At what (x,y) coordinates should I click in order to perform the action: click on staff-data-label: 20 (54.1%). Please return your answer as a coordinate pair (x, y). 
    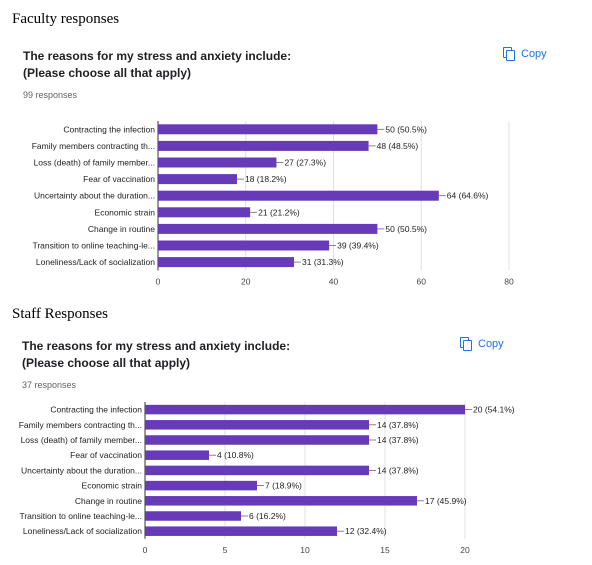
    Looking at the image, I should click on (494, 410).